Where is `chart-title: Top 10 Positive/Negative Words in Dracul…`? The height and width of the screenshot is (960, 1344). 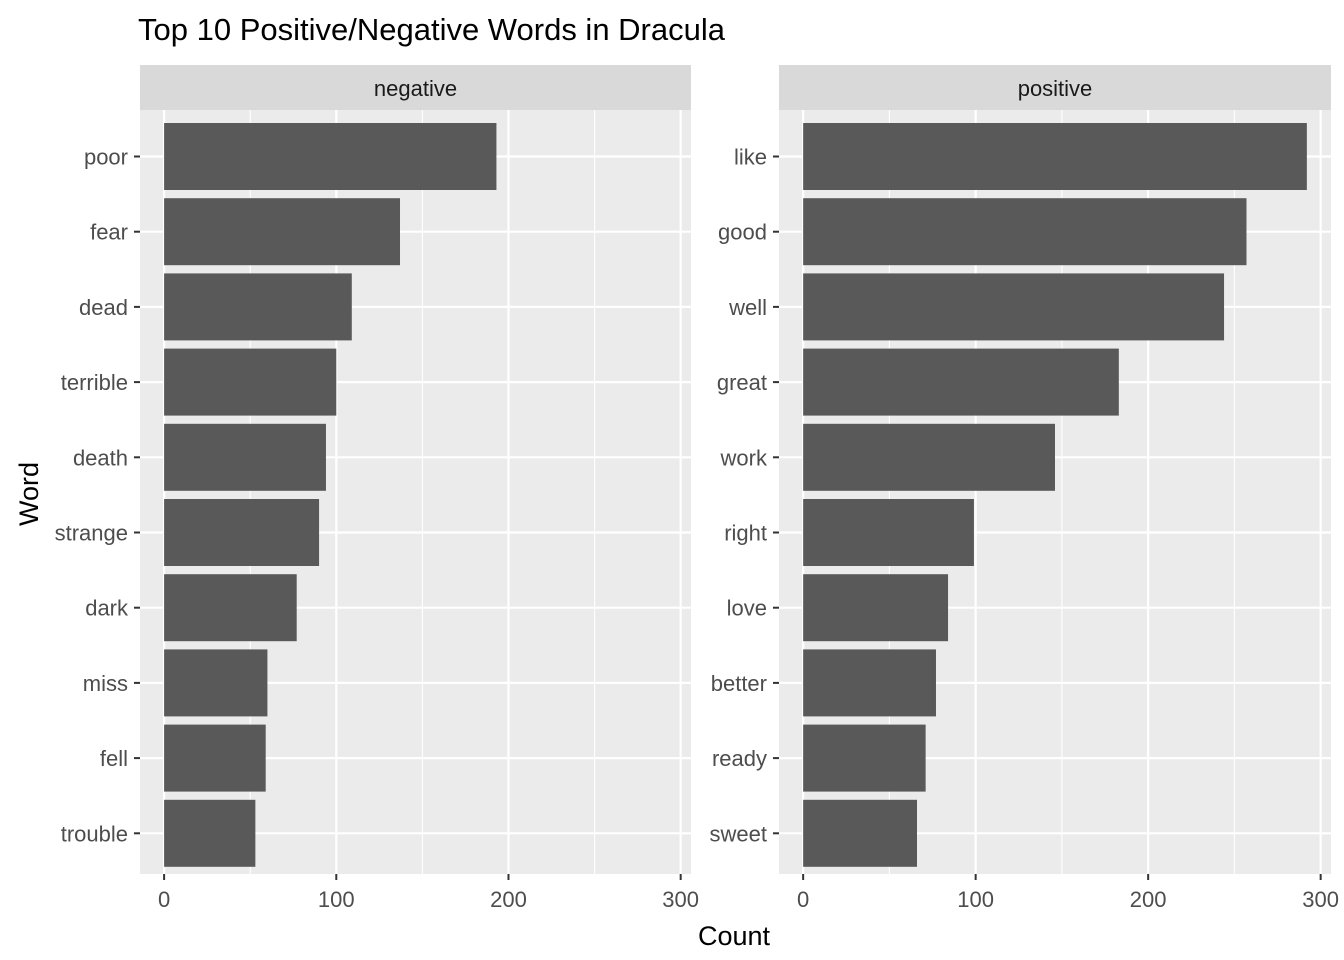
chart-title: Top 10 Positive/Negative Words in Dracul… is located at coordinates (432, 29).